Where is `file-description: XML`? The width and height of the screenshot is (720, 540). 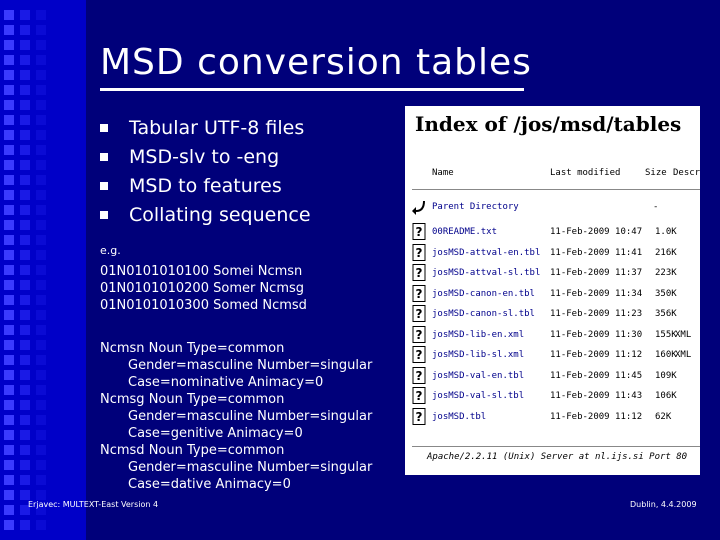
file-description: XML is located at coordinates (683, 355).